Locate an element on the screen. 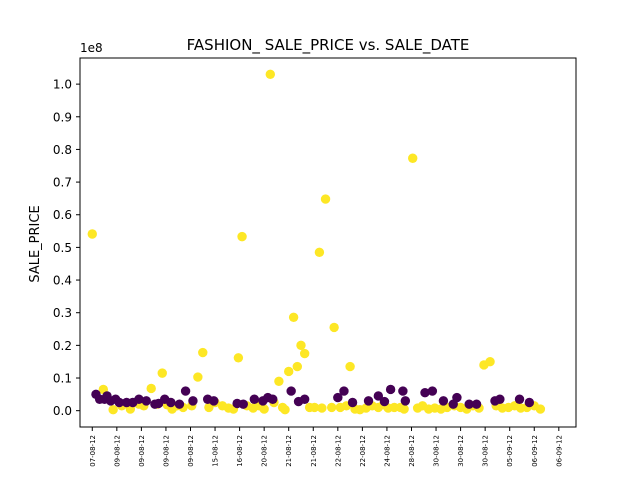 The height and width of the screenshot is (480, 640). x-tick-label: 05-09-12 is located at coordinates (510, 451).